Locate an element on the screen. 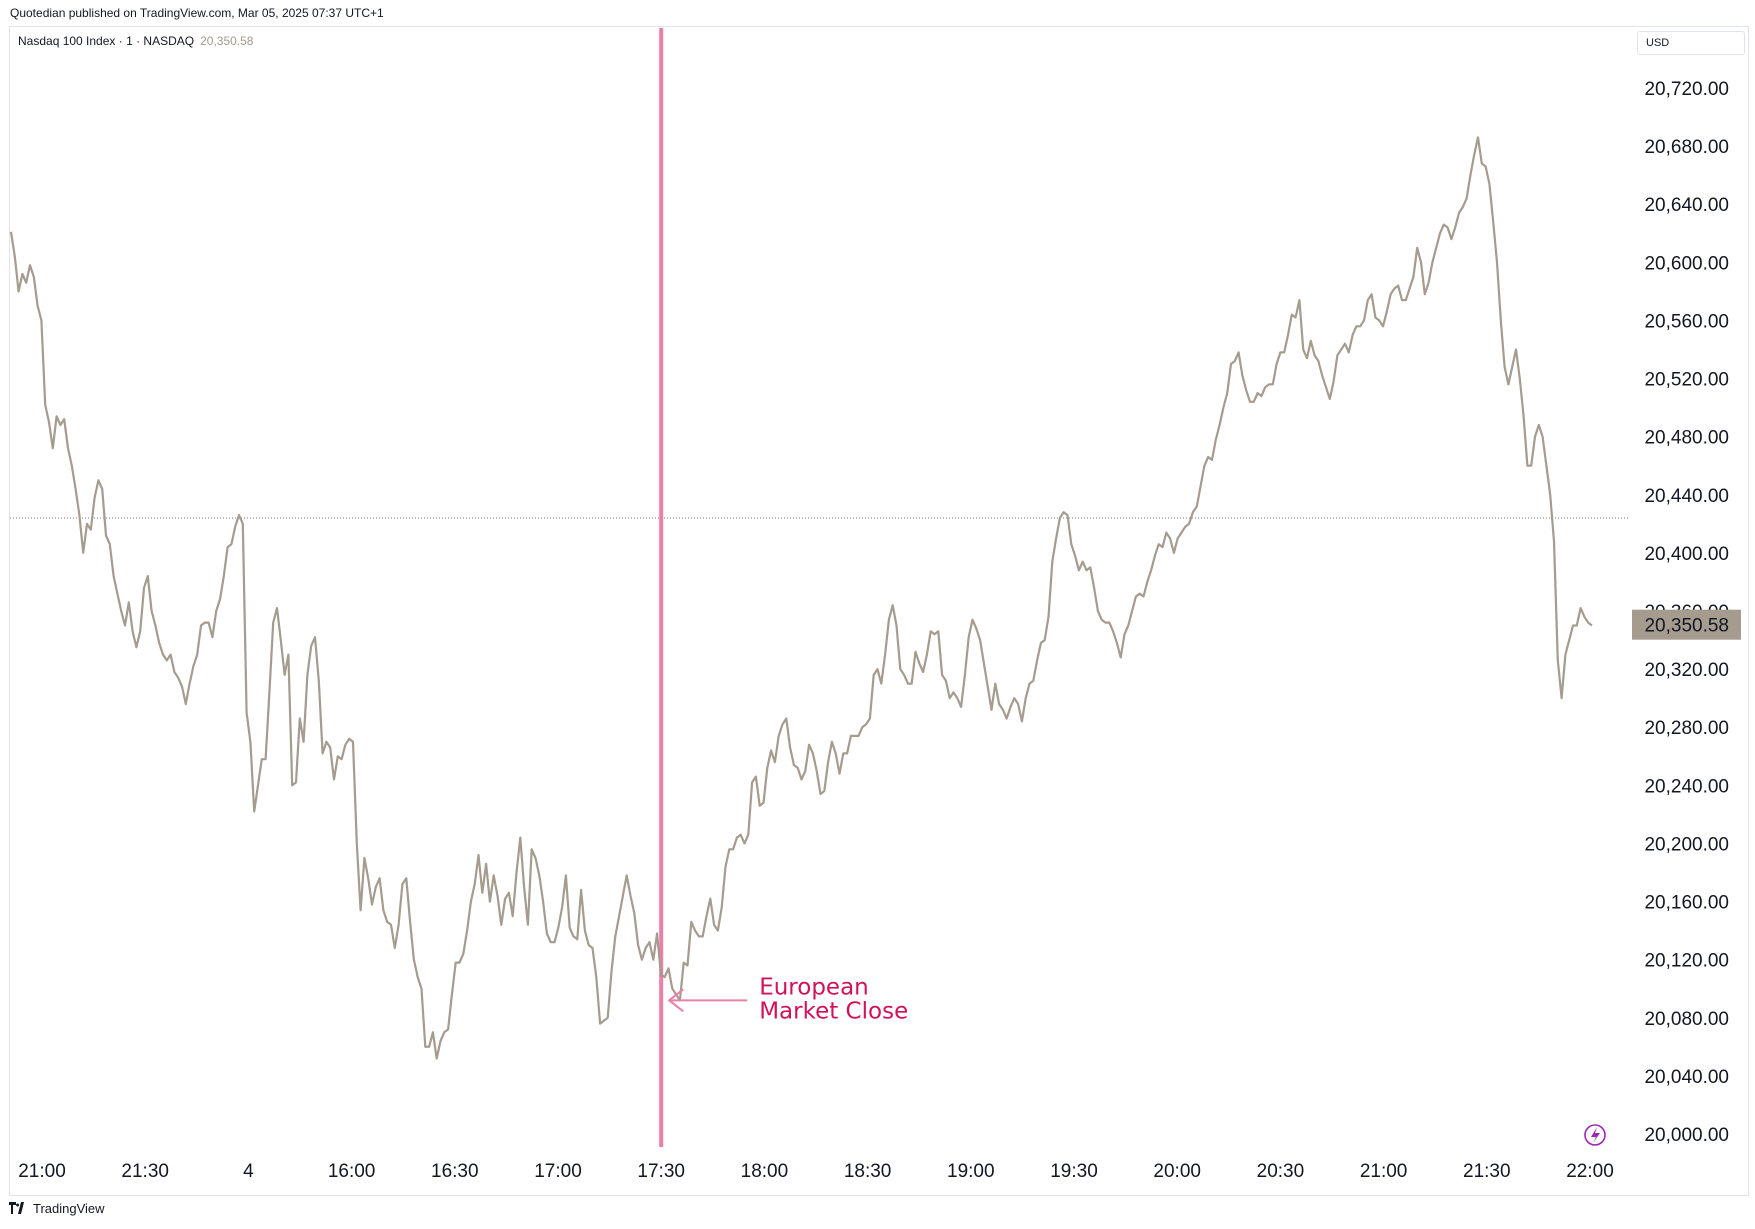 This screenshot has width=1755, height=1229. y-tick-label: 20,280.00 is located at coordinates (1686, 728).